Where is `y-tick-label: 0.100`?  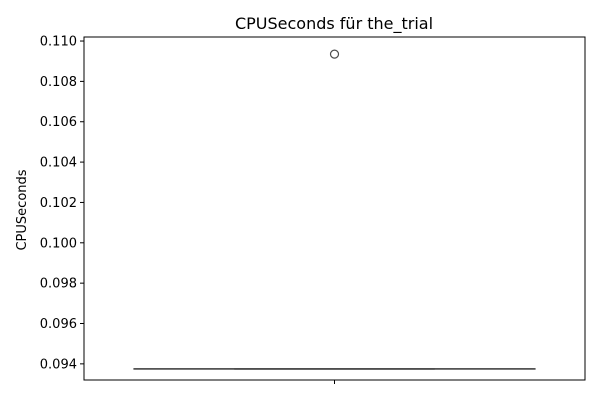
y-tick-label: 0.100 is located at coordinates (58, 243).